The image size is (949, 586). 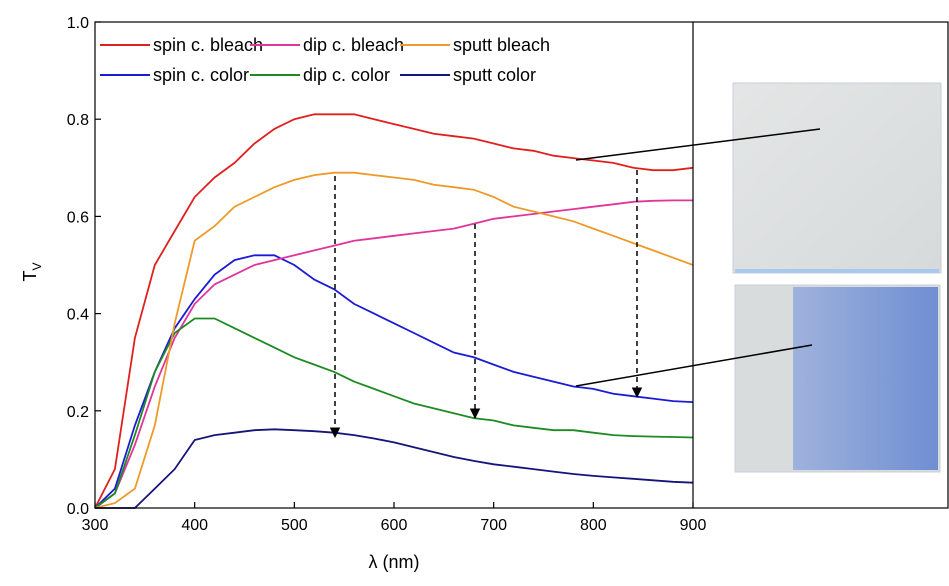 I want to click on y-label-main: T, so click(x=30, y=276).